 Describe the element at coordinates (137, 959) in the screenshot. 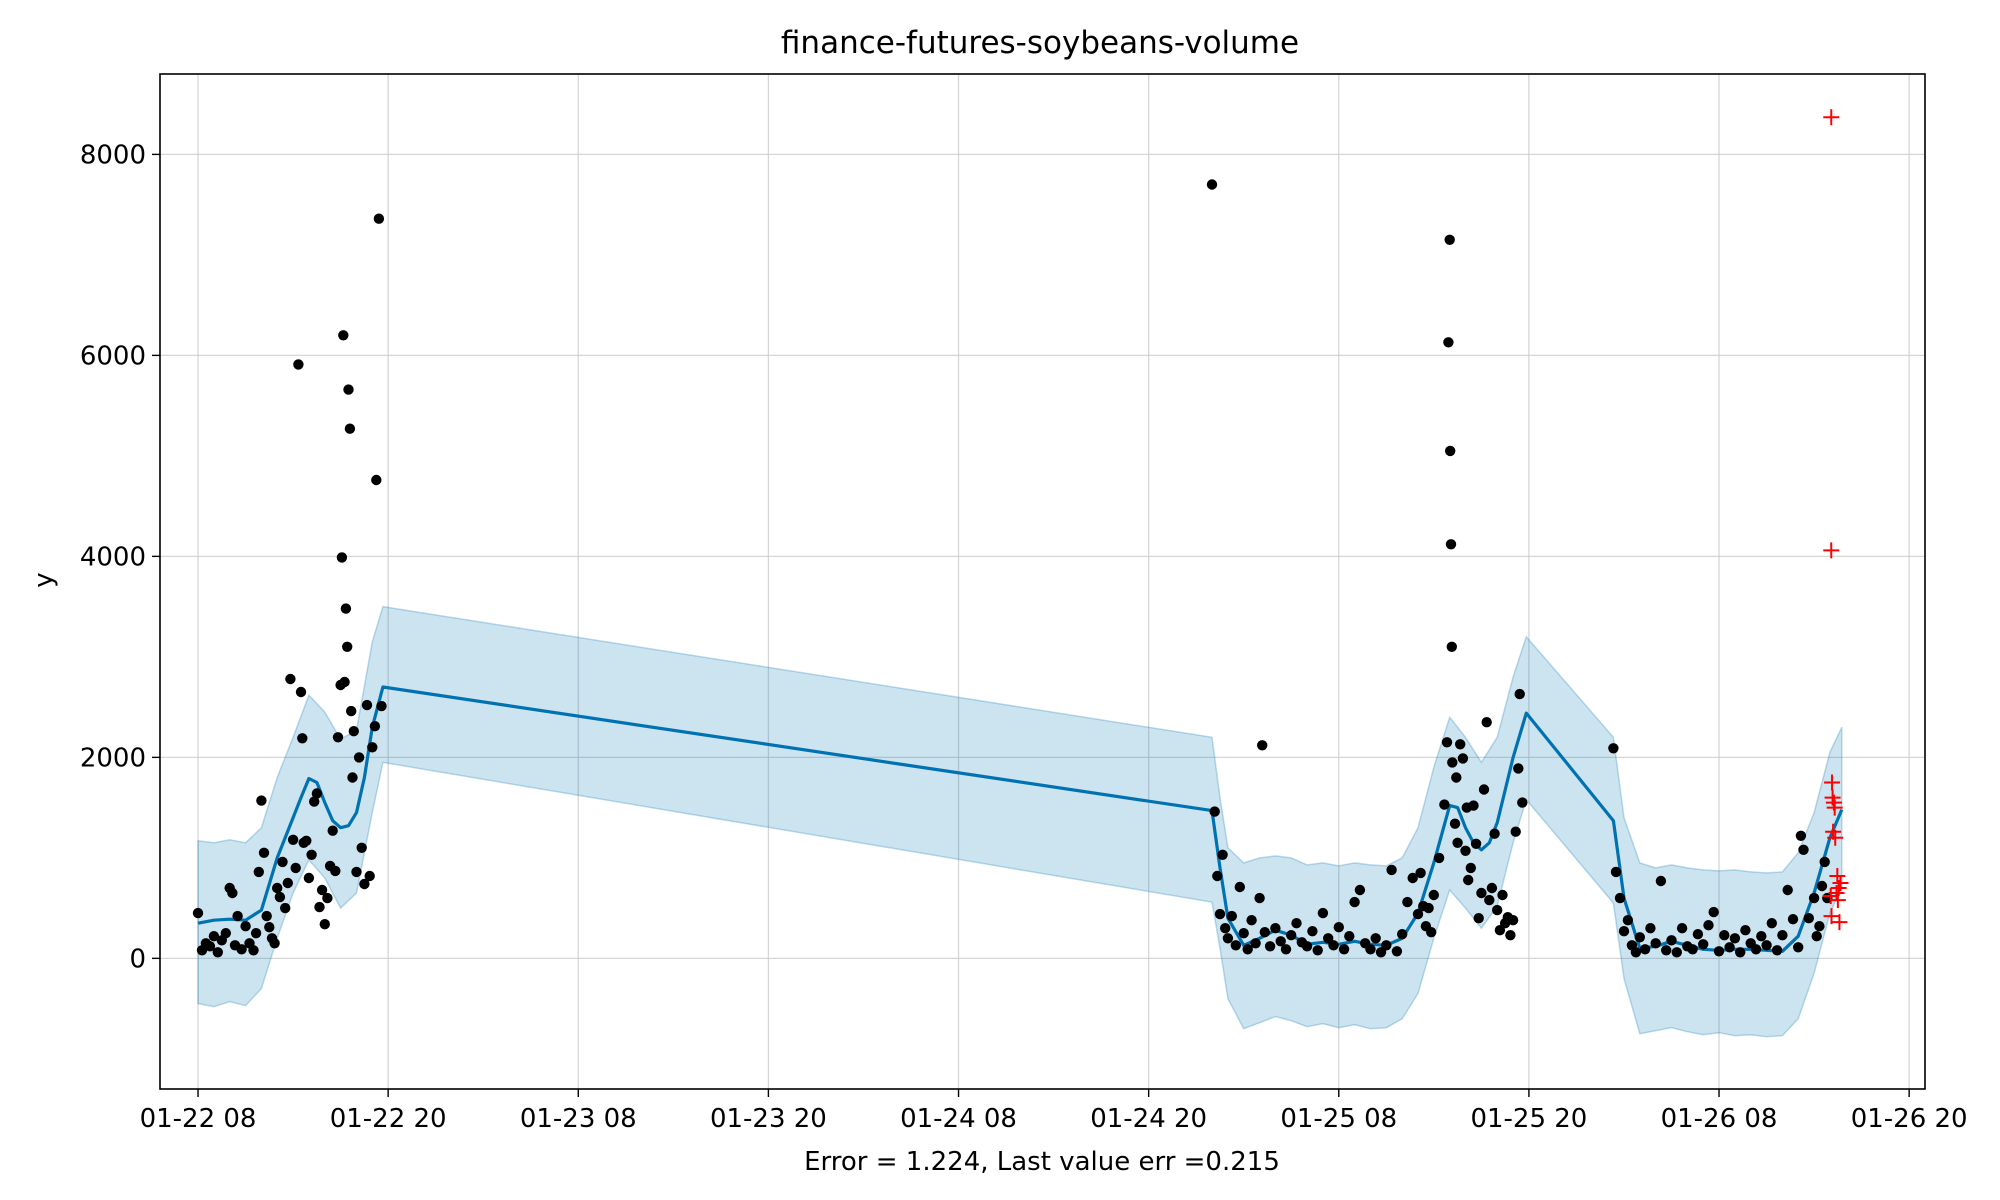

I see `y-tick-label: 0` at that location.